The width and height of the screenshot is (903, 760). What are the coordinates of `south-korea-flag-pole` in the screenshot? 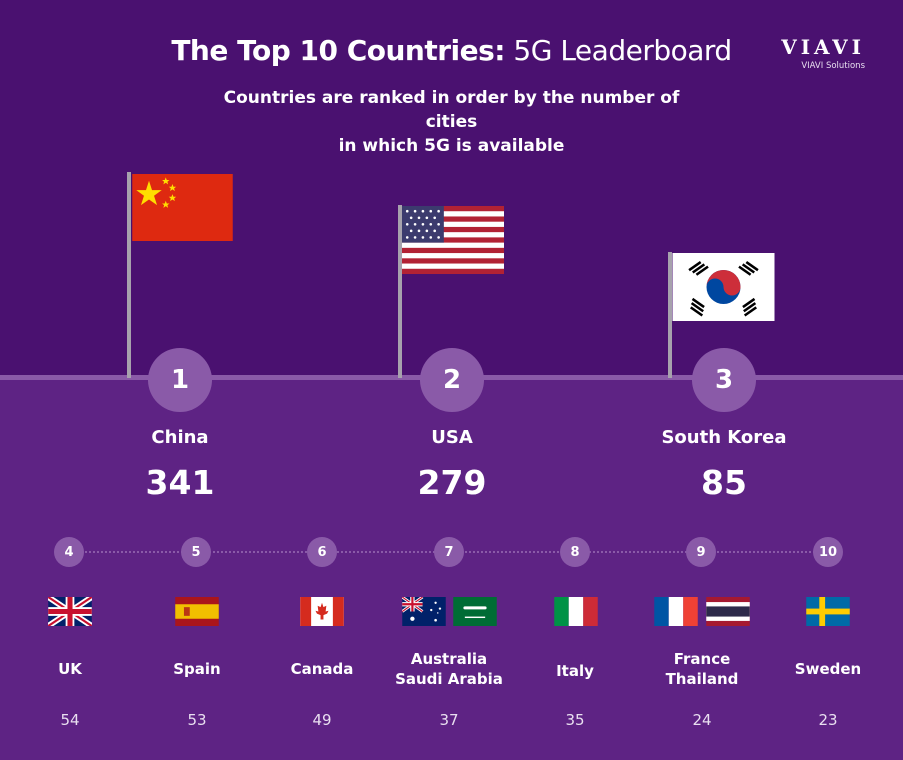 It's located at (670, 315).